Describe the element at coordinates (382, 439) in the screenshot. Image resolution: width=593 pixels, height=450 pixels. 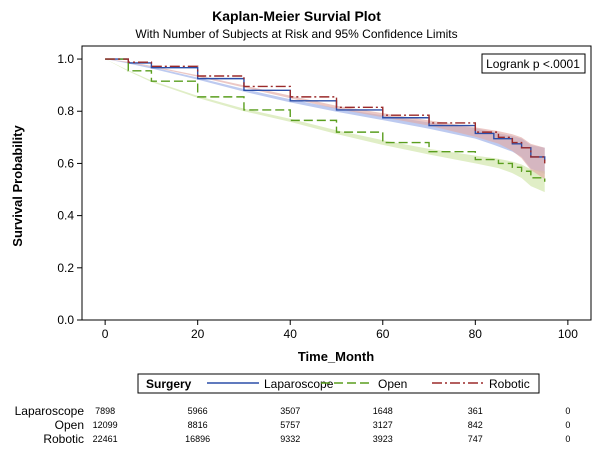
I see `risk-count: 3923` at that location.